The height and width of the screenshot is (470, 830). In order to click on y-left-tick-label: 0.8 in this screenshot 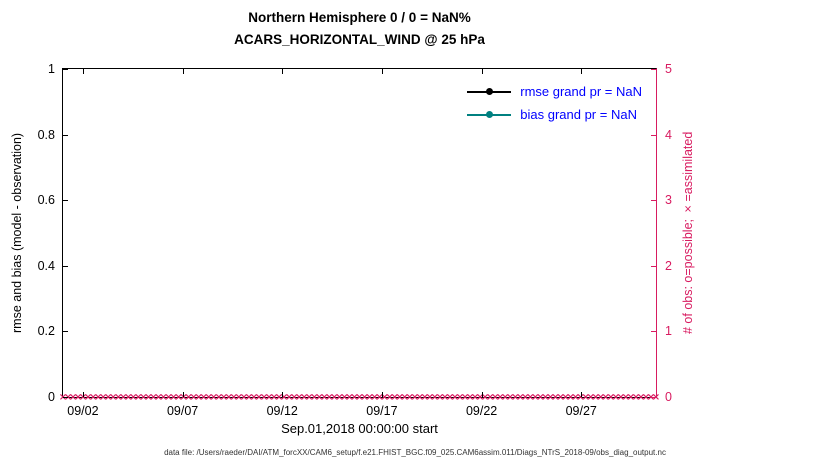, I will do `click(46, 134)`.